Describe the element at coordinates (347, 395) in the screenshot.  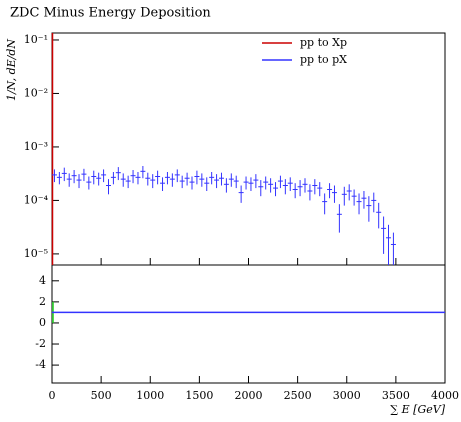
I see `x-tick-label: 3000` at that location.